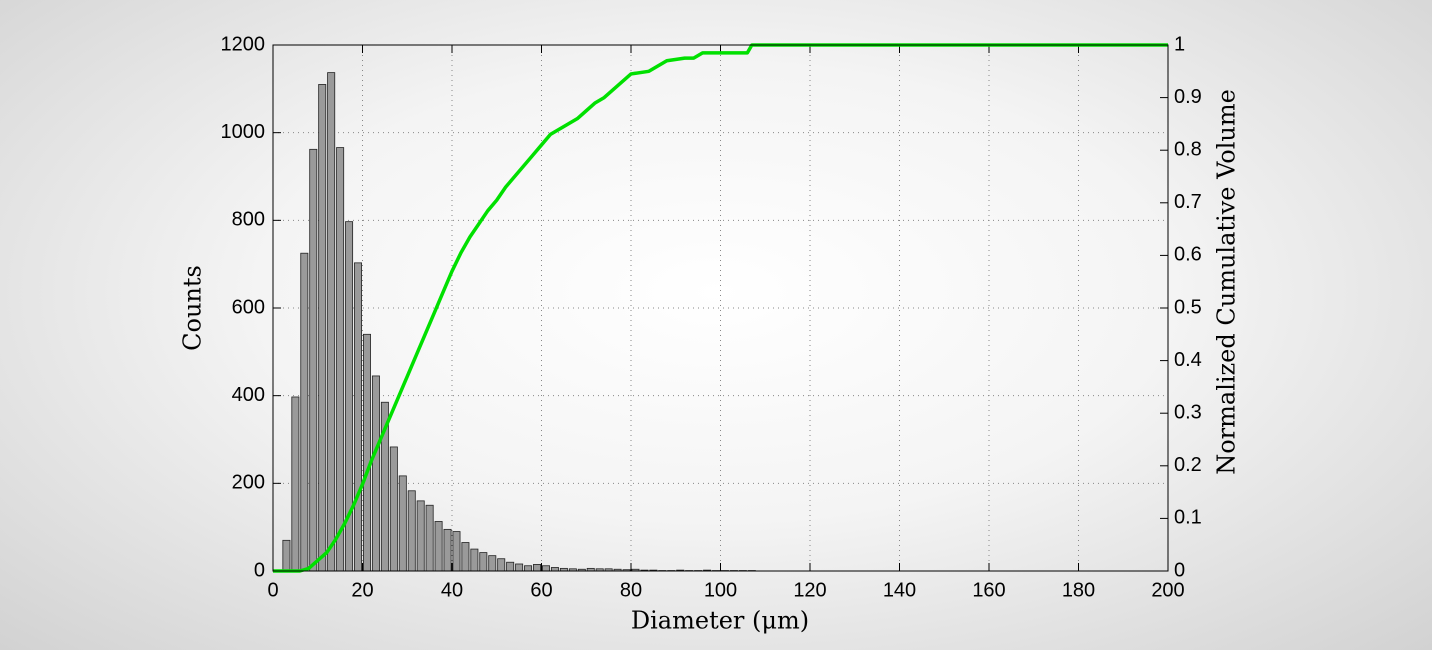  I want to click on x-tick-label: 120, so click(809, 590).